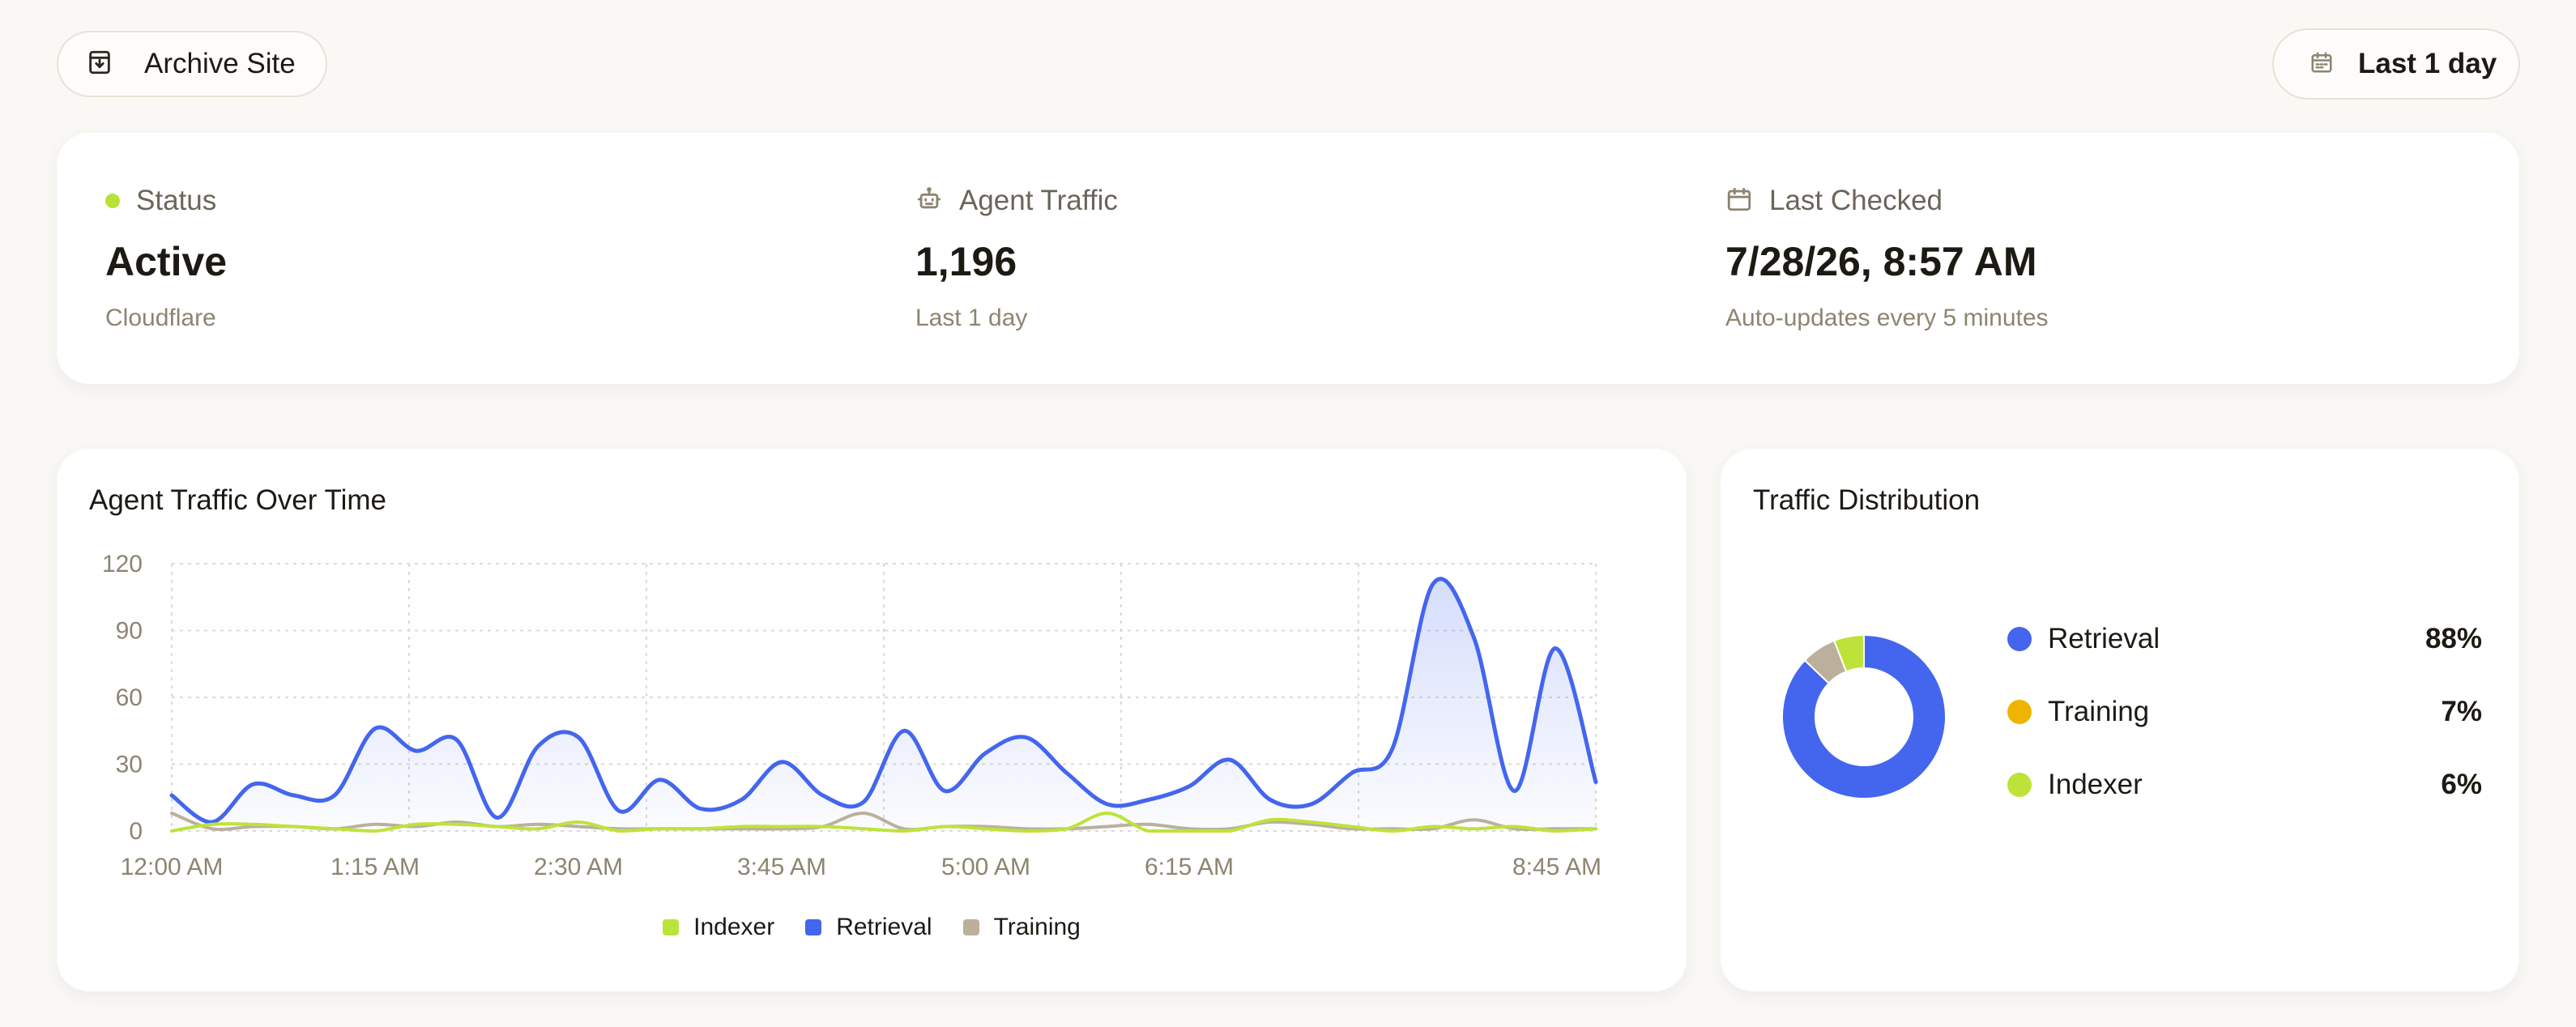  I want to click on training-dot-icon, so click(2019, 712).